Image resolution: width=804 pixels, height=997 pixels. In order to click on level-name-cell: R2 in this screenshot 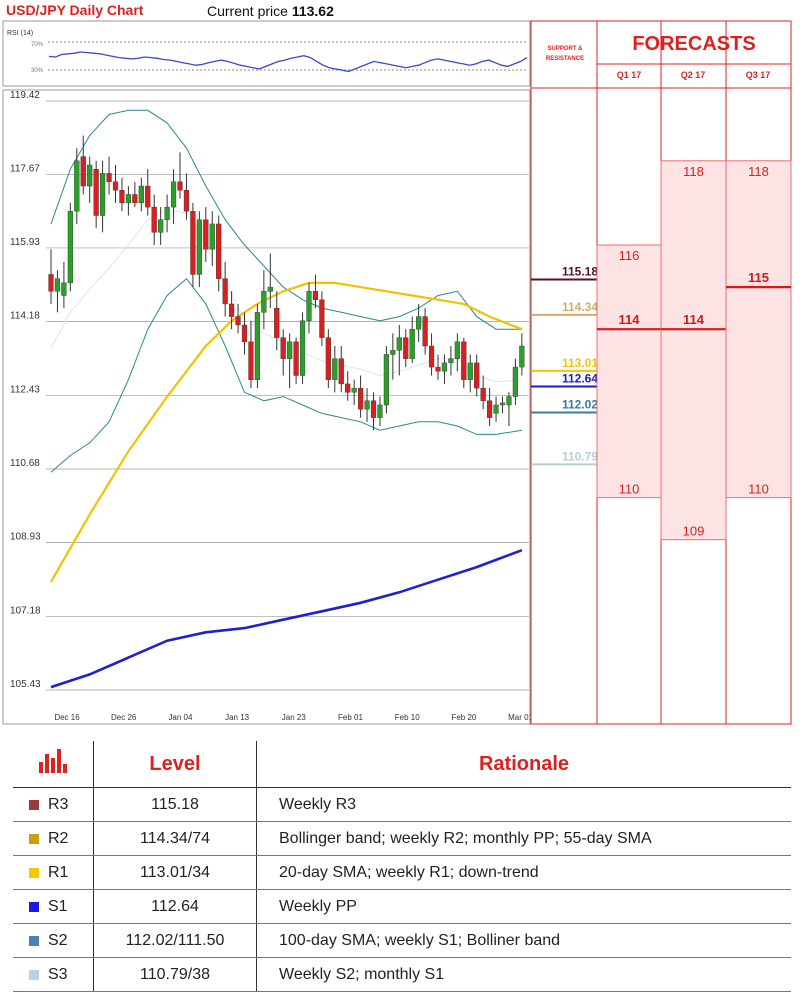, I will do `click(53, 838)`.